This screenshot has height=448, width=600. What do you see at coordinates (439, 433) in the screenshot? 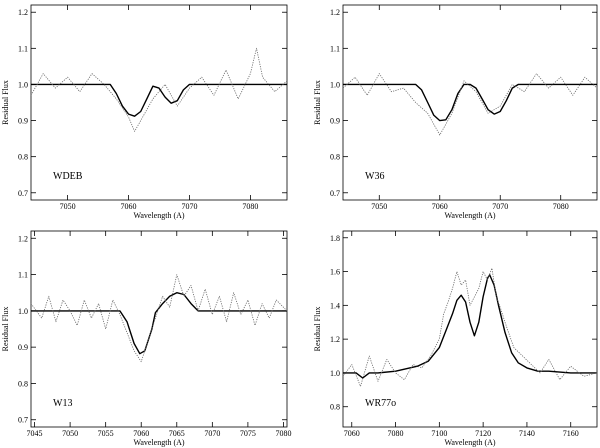
I see `x-tick-label: 7100` at bounding box center [439, 433].